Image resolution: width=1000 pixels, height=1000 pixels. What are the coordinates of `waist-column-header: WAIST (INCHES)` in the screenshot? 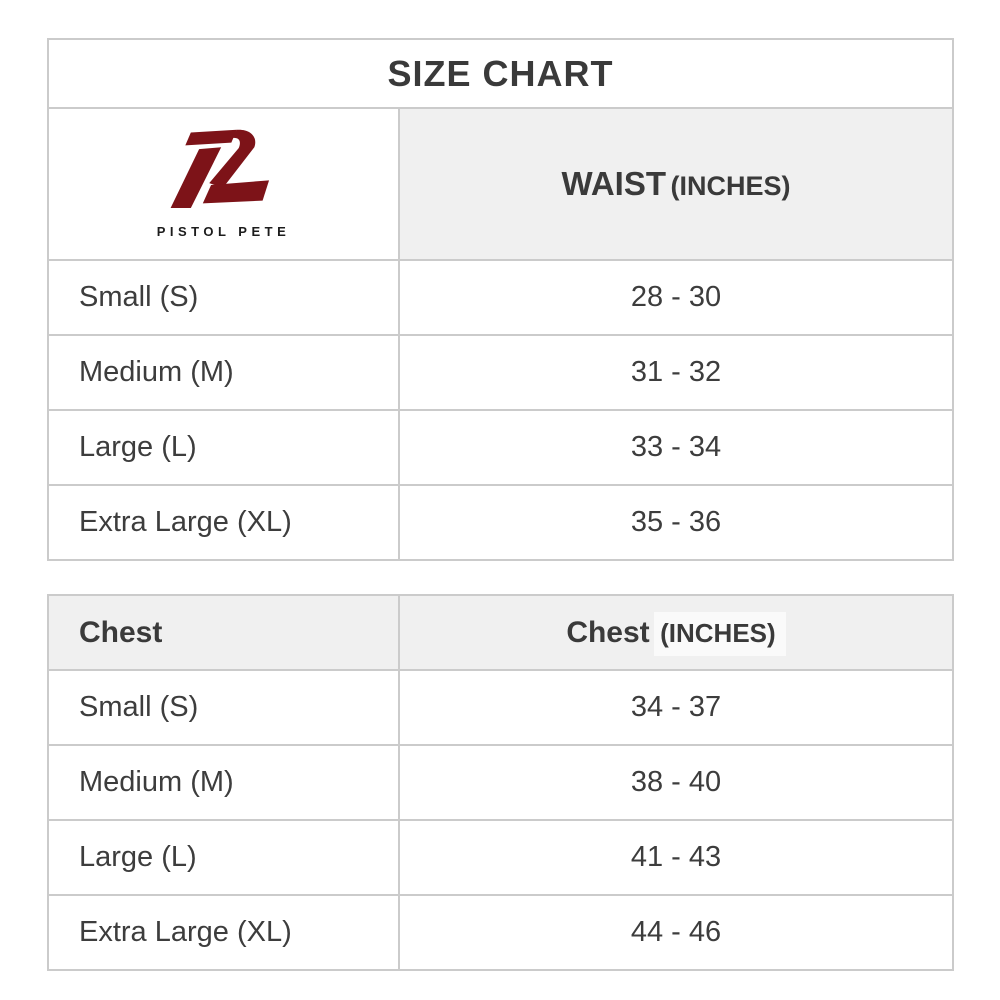 It's located at (676, 184).